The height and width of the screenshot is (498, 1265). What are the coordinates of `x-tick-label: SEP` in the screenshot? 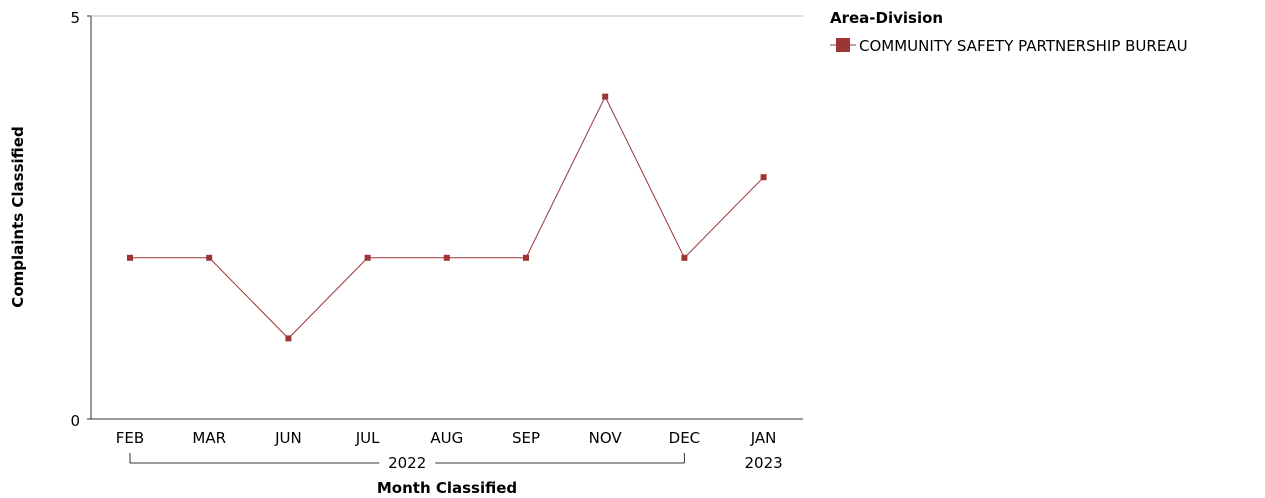 It's located at (526, 438).